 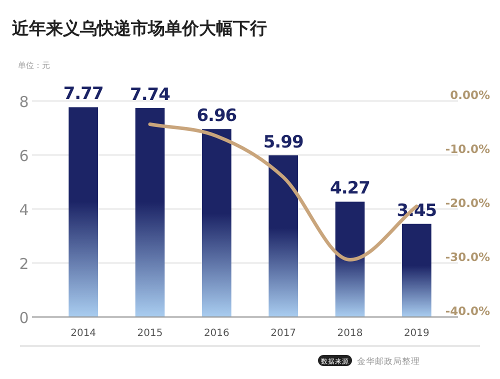 I want to click on text: 单位：元, so click(x=34, y=65).